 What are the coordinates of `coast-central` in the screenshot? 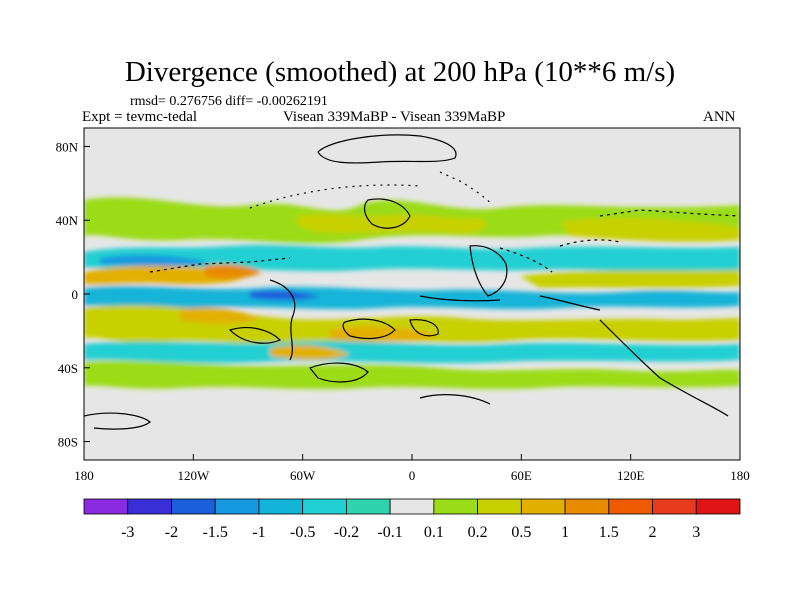 It's located at (282, 320).